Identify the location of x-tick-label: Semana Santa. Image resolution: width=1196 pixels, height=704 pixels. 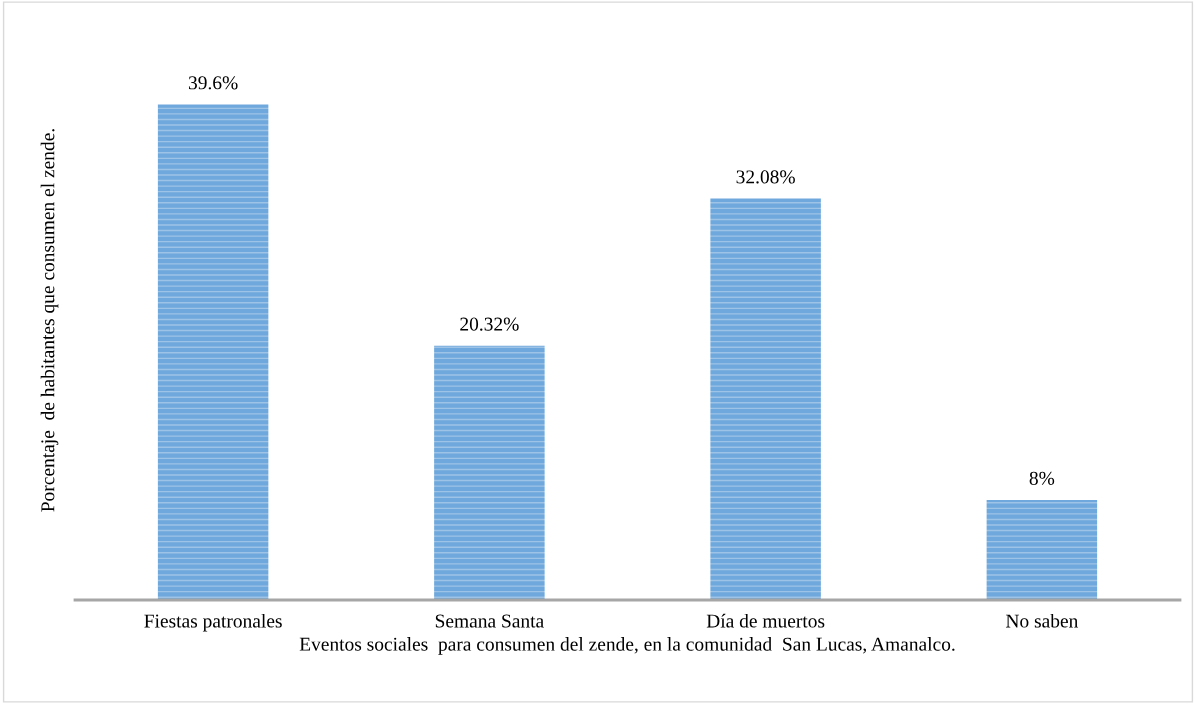
(489, 621).